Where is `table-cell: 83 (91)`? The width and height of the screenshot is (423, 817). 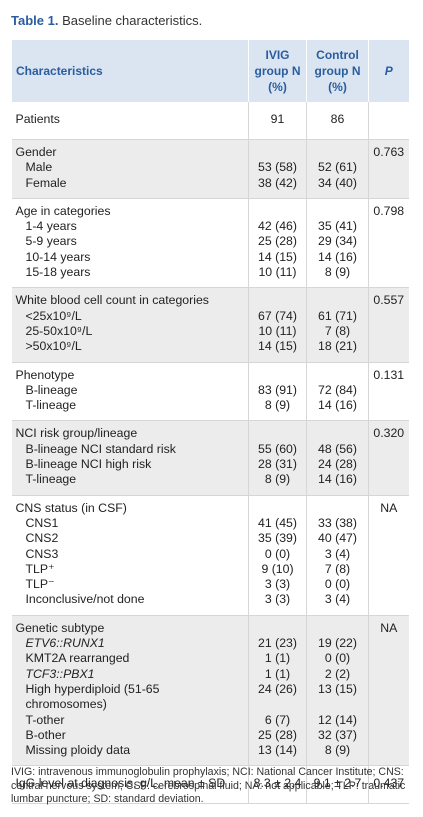 table-cell: 83 (91) is located at coordinates (277, 390).